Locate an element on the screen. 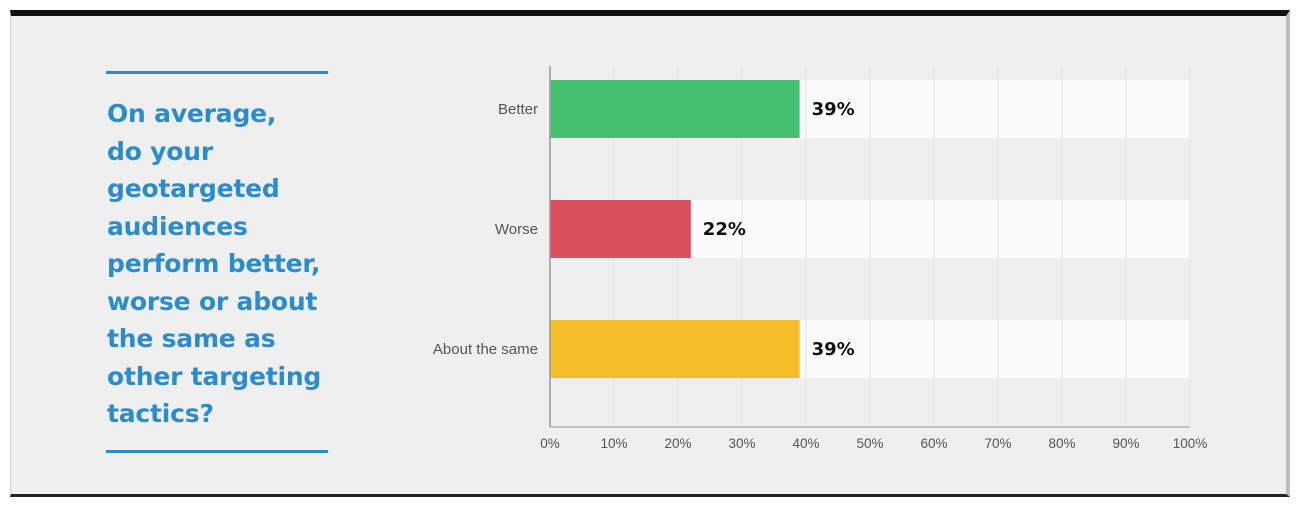 The image size is (1300, 507). data-label: 22% is located at coordinates (724, 229).